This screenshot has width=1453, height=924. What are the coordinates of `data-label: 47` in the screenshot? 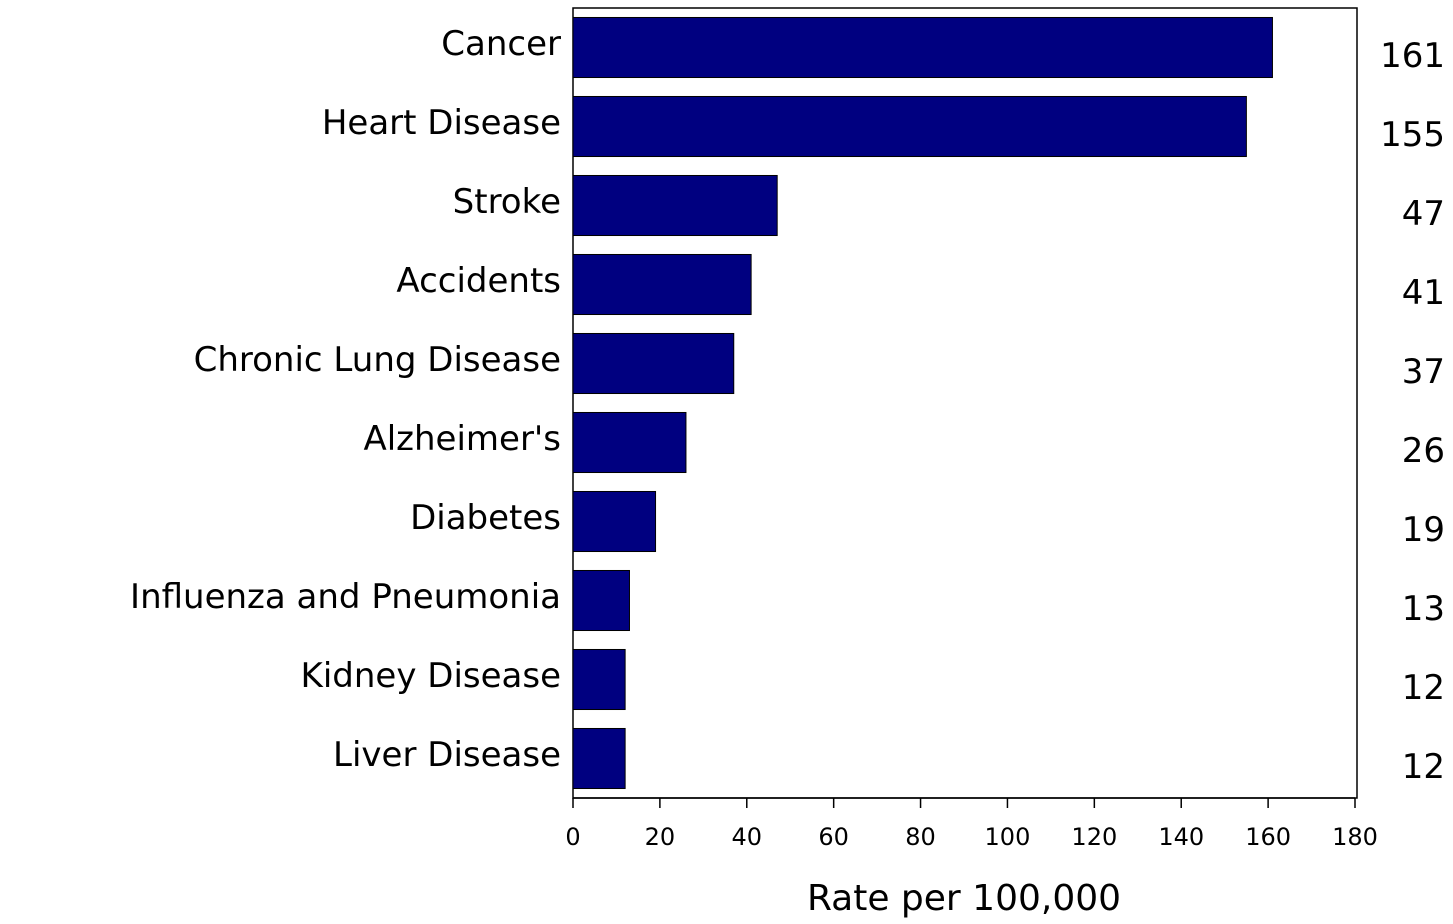 It's located at (1423, 214).